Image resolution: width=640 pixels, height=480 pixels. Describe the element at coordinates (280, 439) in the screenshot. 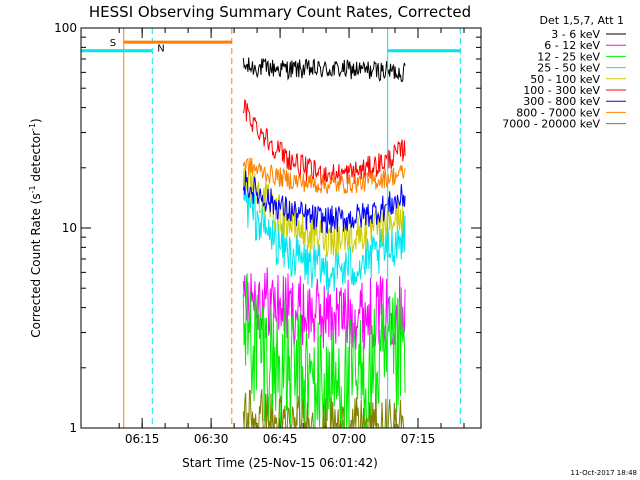

I see `x-tick-label: 06:45` at that location.